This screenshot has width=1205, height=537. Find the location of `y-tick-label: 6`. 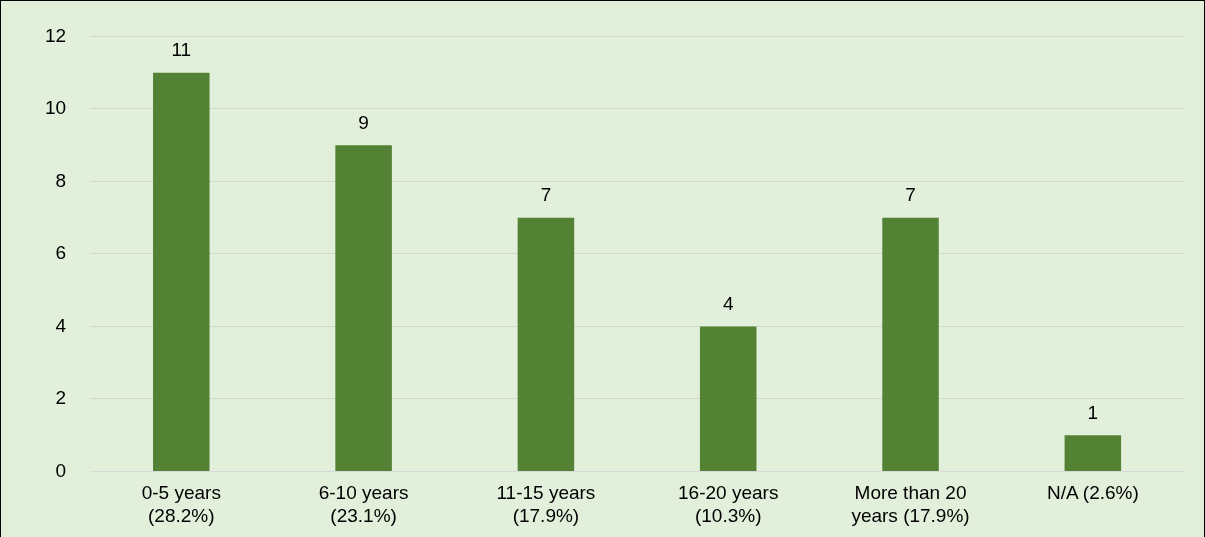

y-tick-label: 6 is located at coordinates (61, 253).